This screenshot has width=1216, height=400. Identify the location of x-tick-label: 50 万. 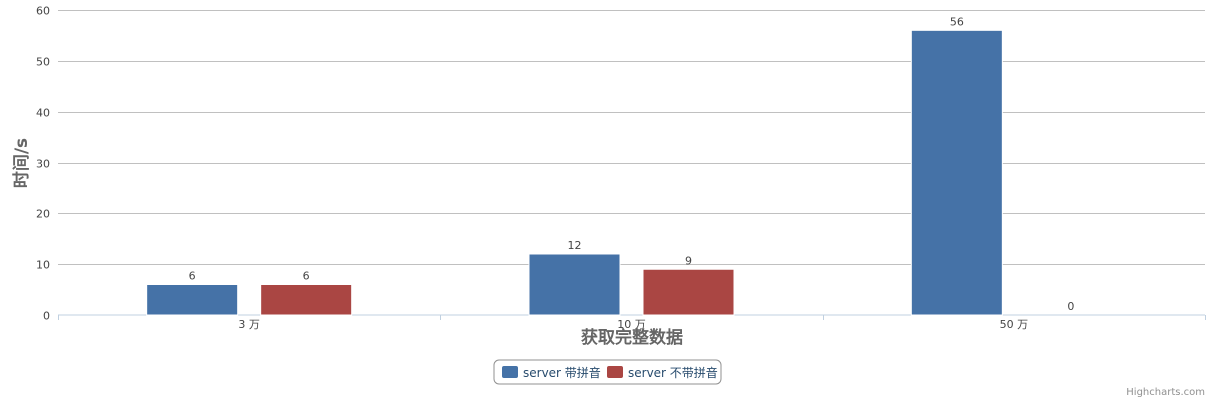
(1014, 324).